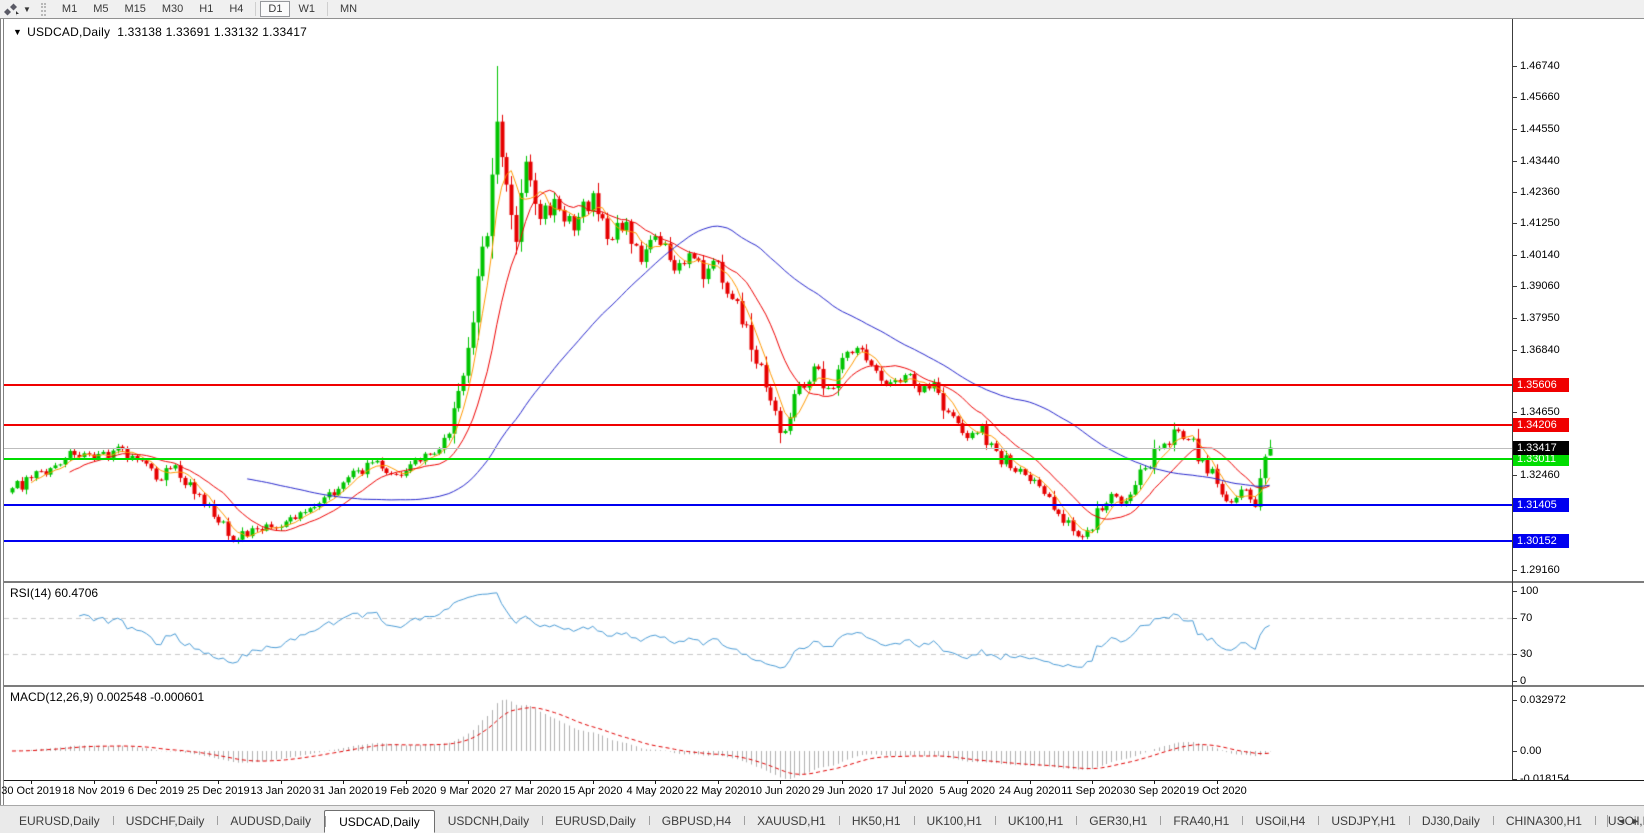 Image resolution: width=1644 pixels, height=833 pixels. I want to click on date-label: 11 Sep 2020, so click(1092, 791).